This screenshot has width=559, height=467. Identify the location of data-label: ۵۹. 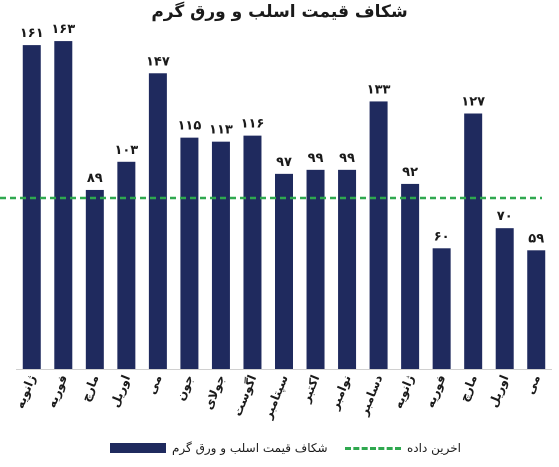
(536, 238).